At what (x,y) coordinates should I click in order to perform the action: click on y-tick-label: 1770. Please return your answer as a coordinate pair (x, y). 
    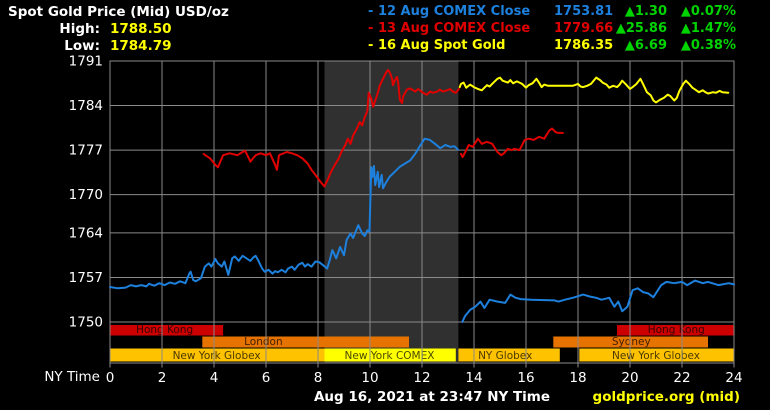
    Looking at the image, I should click on (86, 195).